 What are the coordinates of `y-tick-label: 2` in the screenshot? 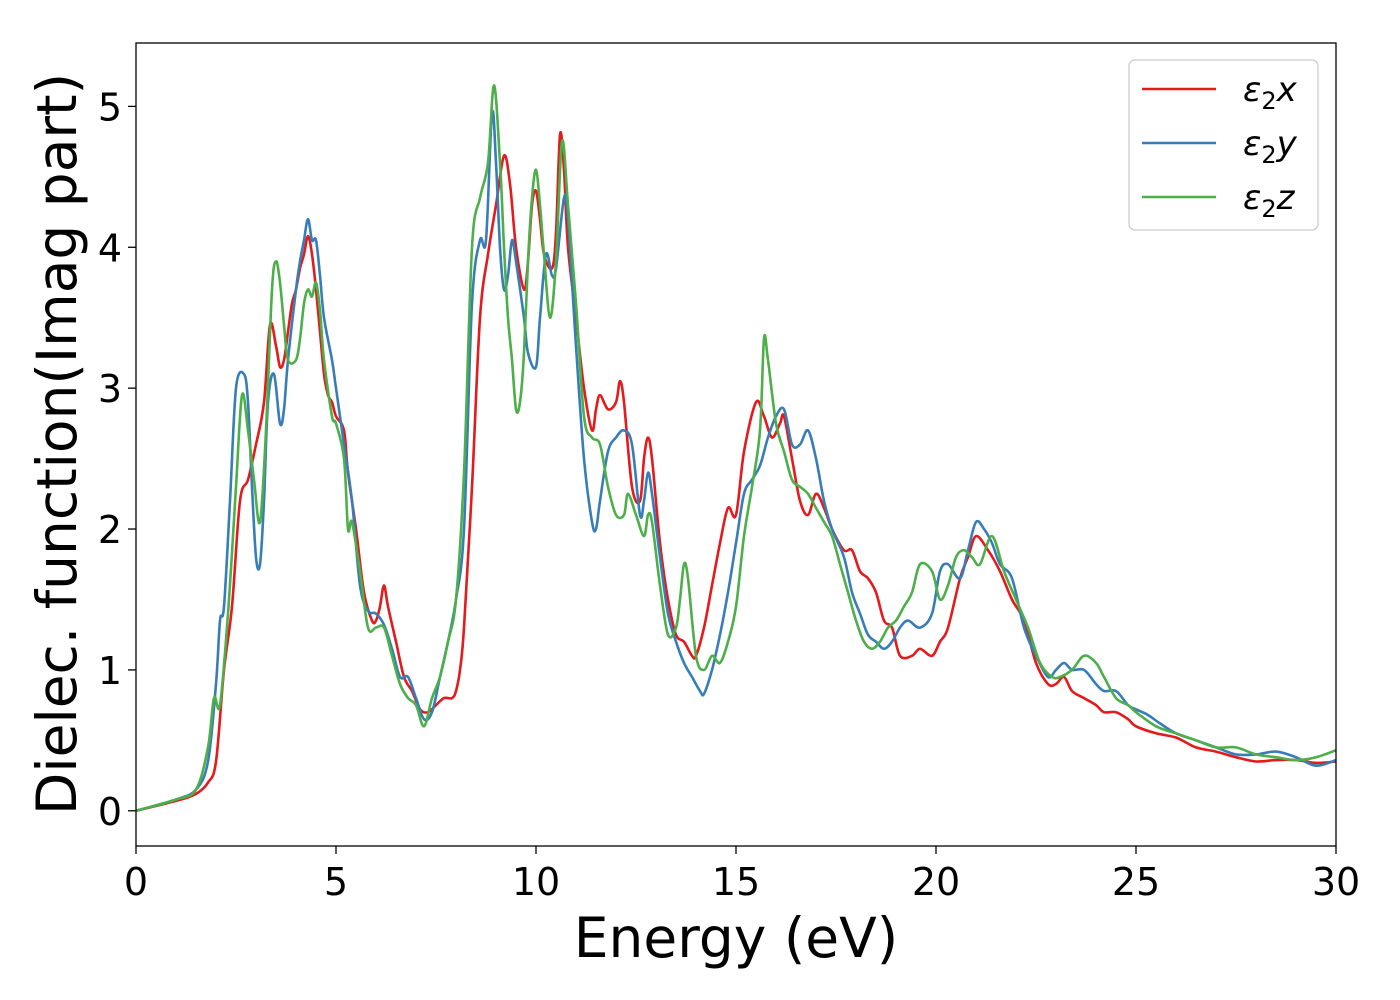 It's located at (110, 530).